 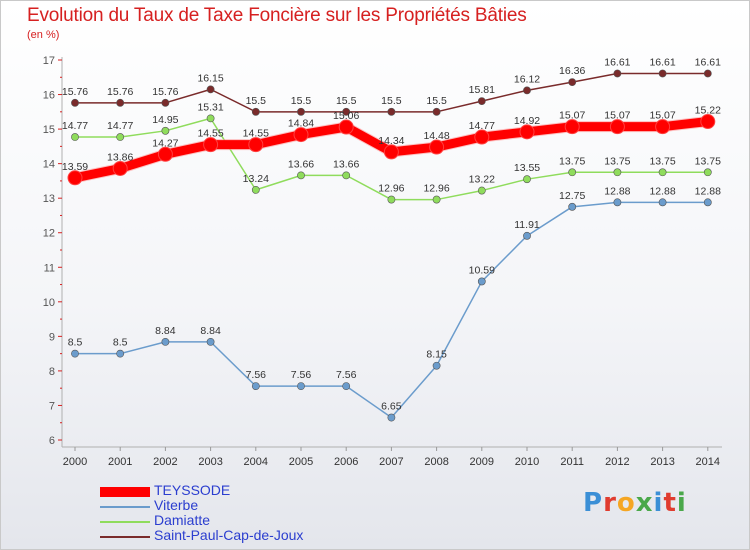 I want to click on x-tick-label: 2006, so click(x=346, y=462).